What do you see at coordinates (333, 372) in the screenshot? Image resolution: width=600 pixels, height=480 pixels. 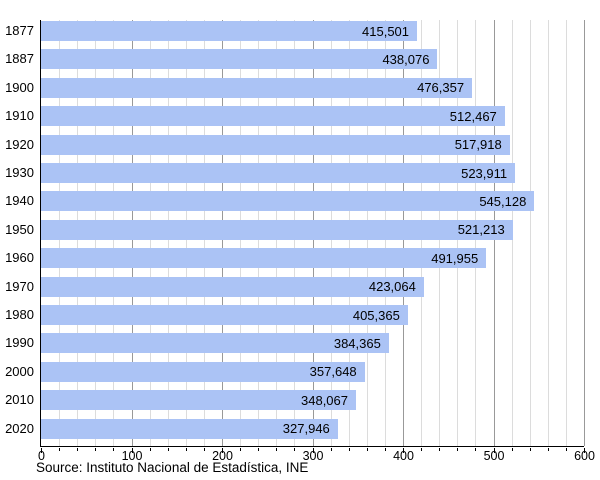 I see `bar-value-label: 357,648` at bounding box center [333, 372].